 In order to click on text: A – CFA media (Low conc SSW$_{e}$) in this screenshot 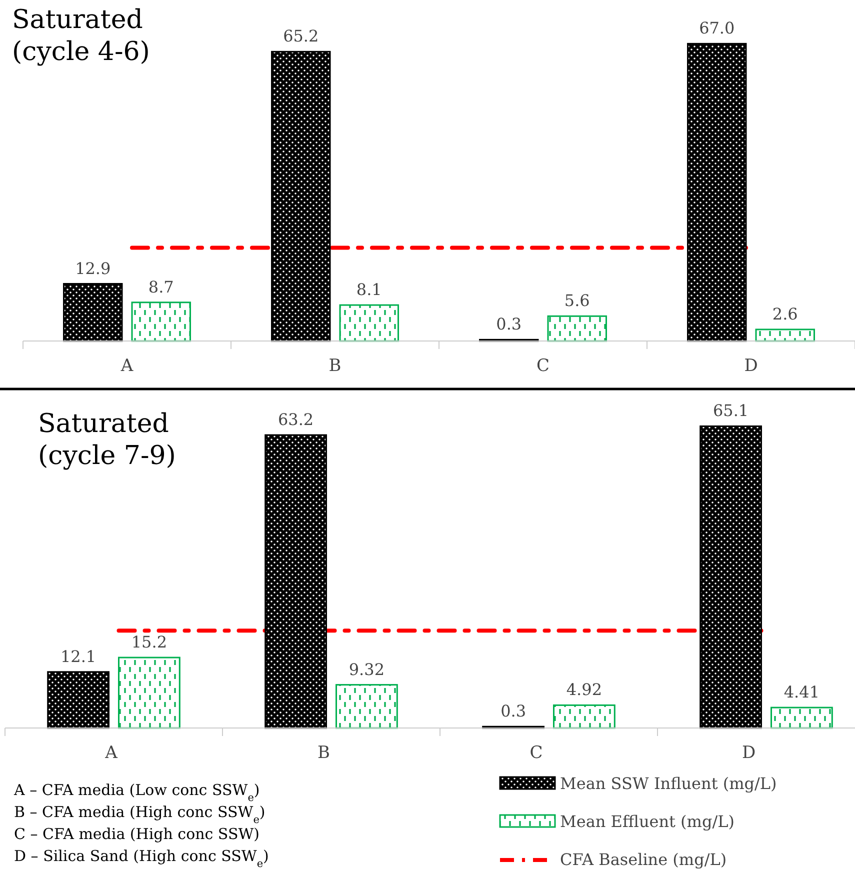, I will do `click(136, 792)`.